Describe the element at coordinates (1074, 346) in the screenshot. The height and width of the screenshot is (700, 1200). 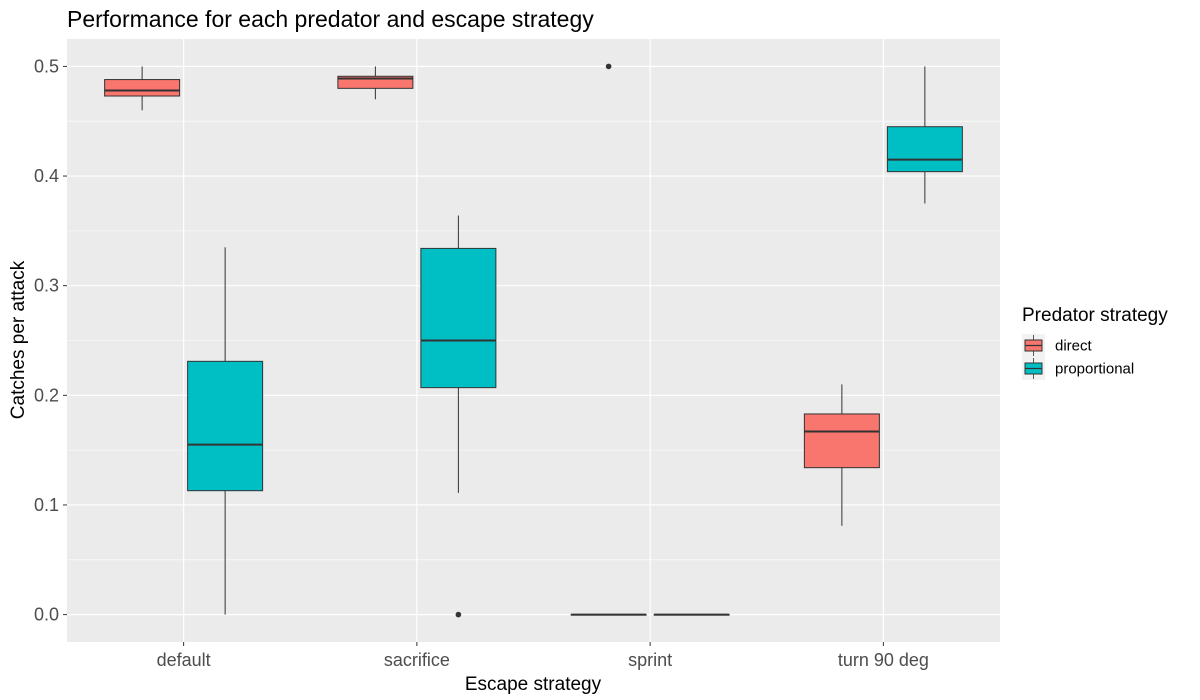
I see `legend-label: direct` at that location.